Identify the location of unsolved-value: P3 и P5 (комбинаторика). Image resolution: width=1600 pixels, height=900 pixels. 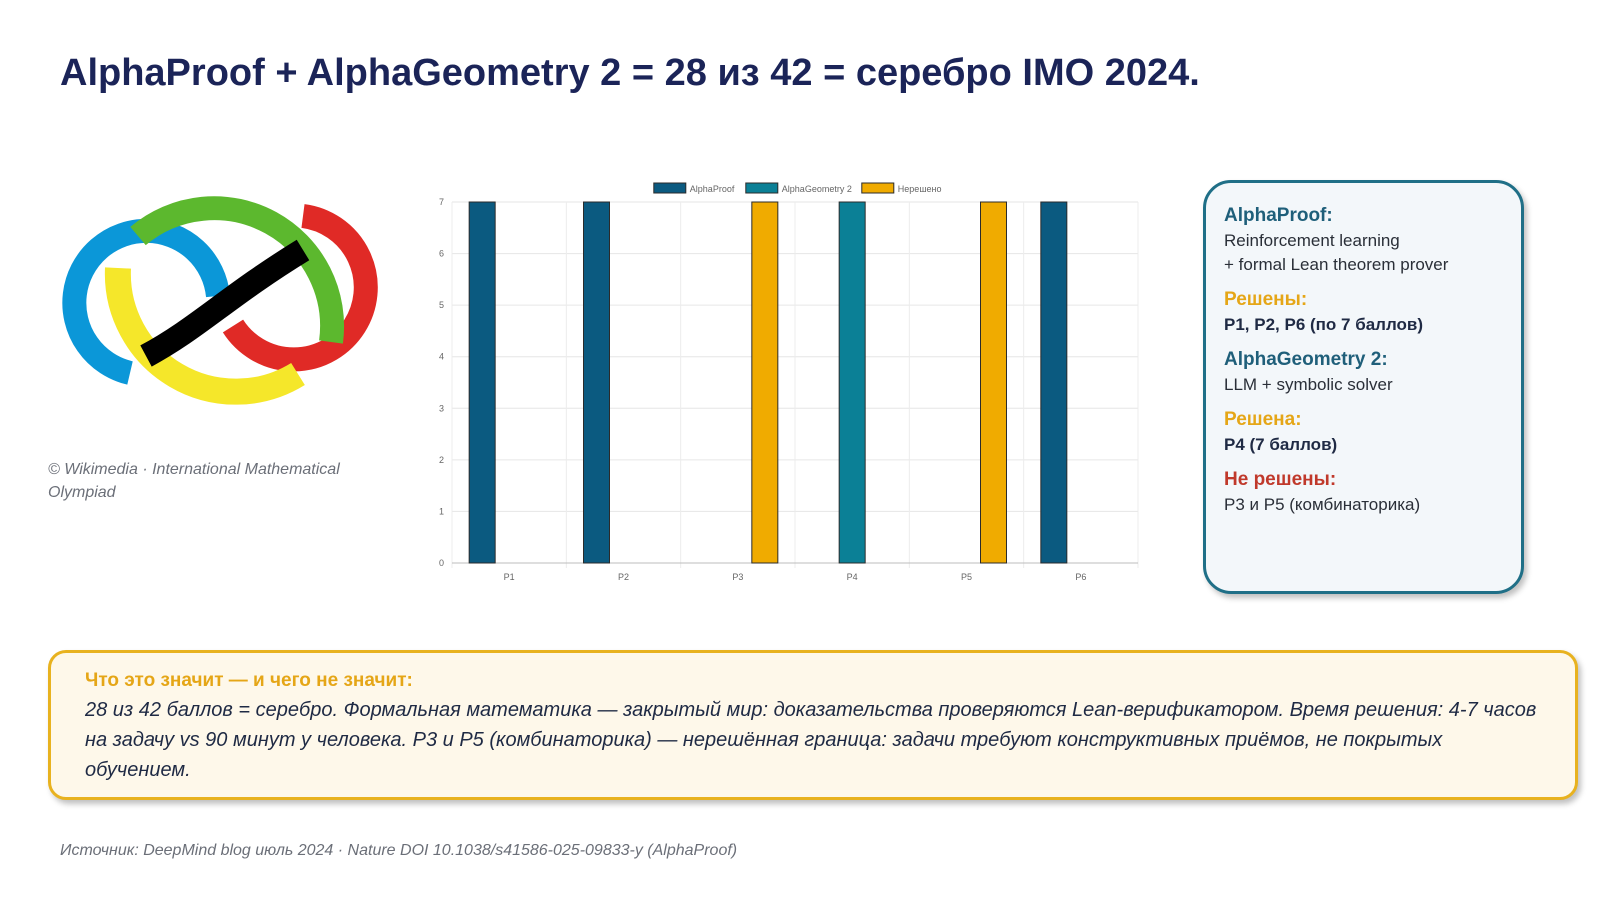
(1322, 504).